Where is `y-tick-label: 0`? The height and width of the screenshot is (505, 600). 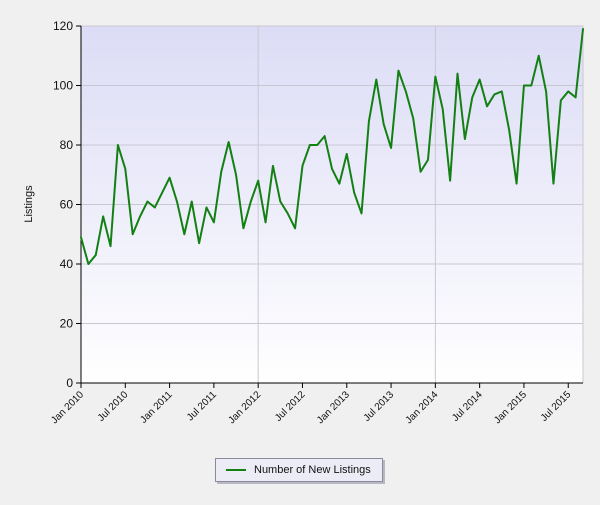 y-tick-label: 0 is located at coordinates (69, 383).